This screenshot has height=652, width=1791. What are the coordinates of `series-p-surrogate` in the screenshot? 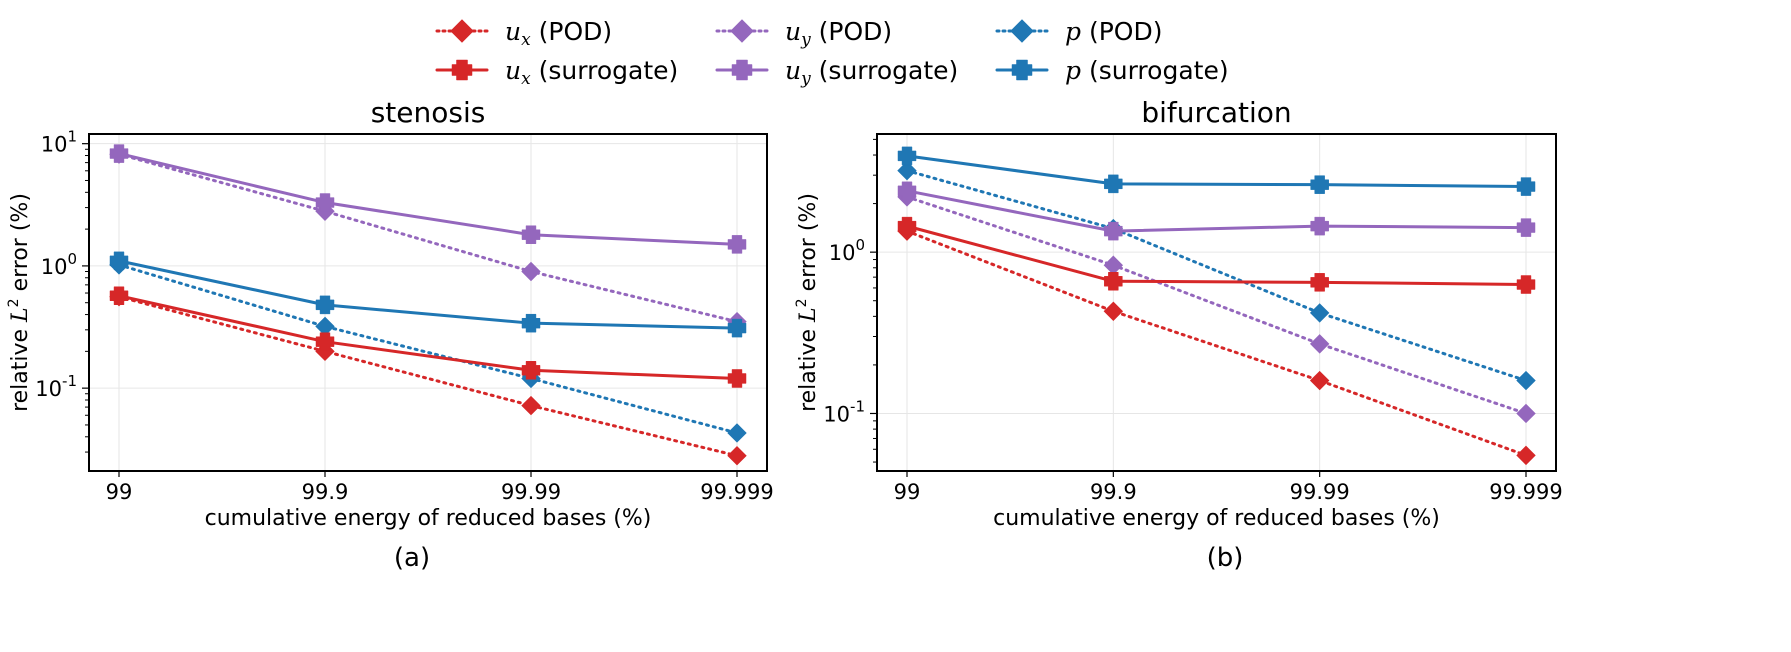 It's located at (1216, 171).